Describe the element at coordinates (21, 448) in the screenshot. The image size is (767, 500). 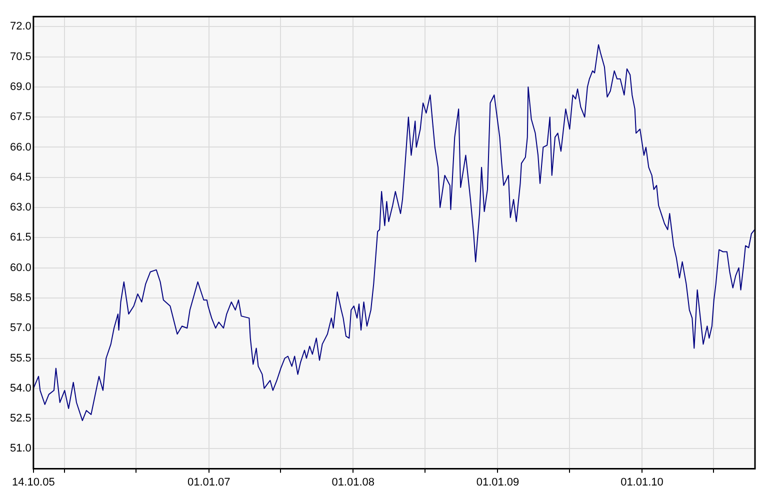
I see `y-tick-label: 51.0` at that location.